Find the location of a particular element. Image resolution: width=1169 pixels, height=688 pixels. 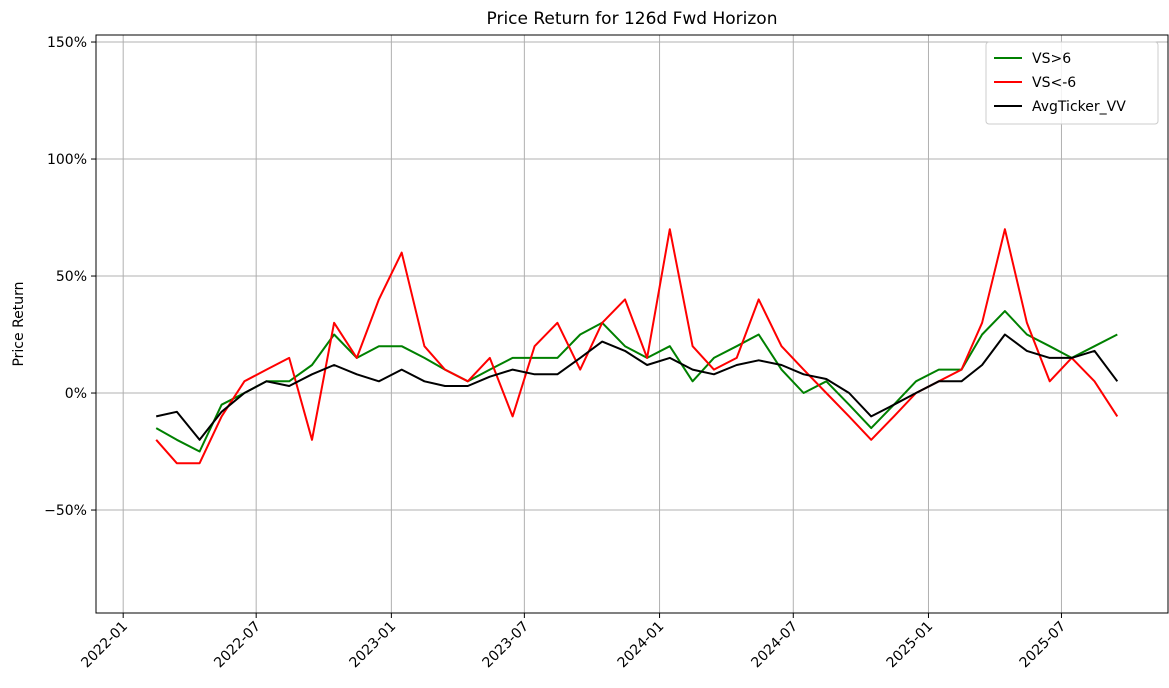

x-tick-label: 2023-07 is located at coordinates (506, 645).